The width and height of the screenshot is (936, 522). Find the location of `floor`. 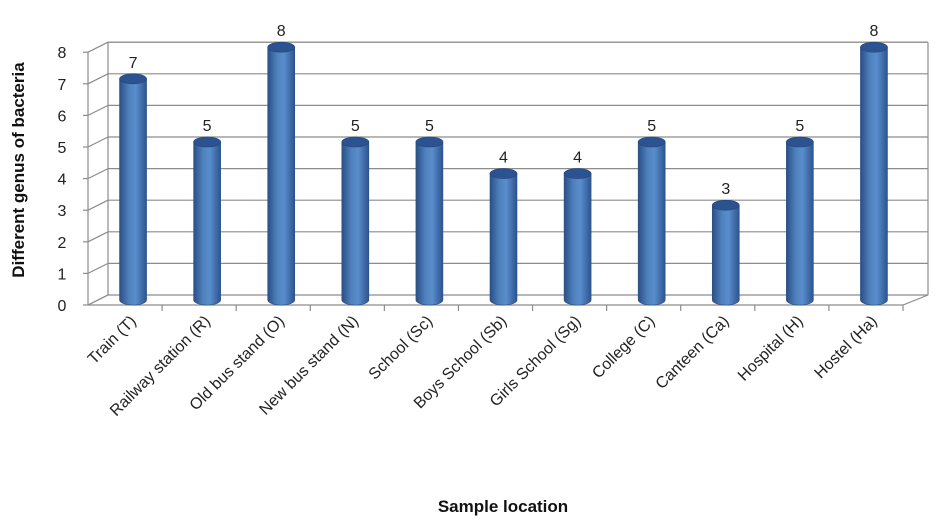

floor is located at coordinates (508, 300).